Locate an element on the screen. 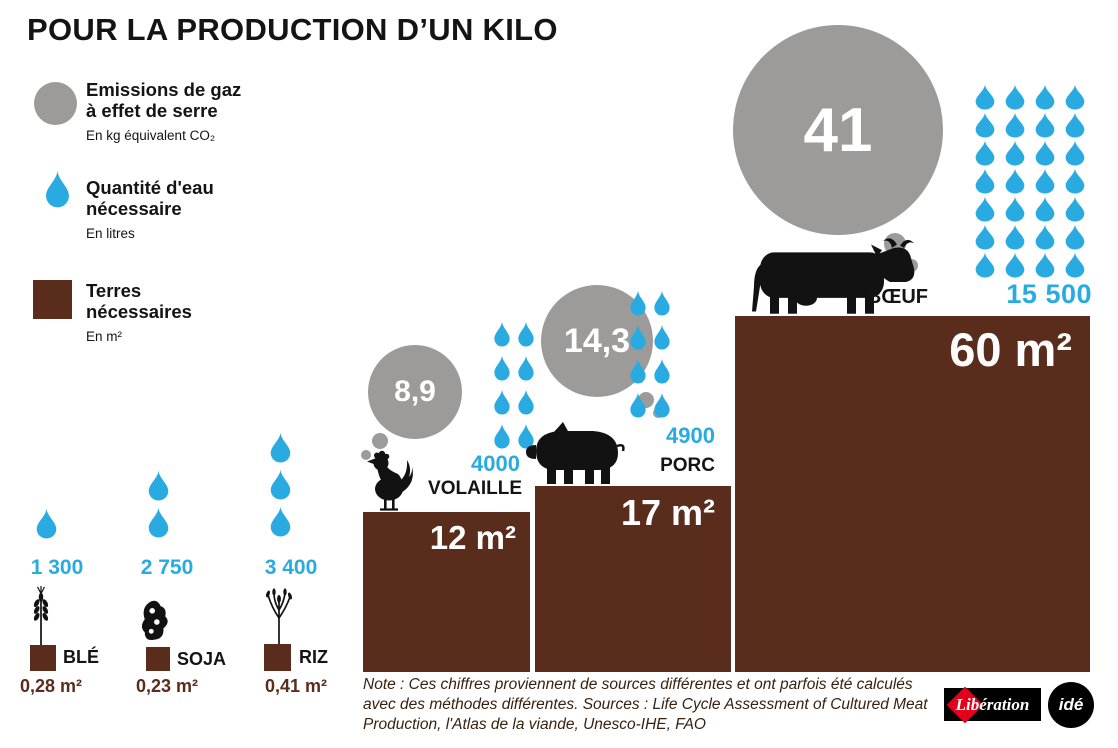  legend-land: Terres nécessaires En m² is located at coordinates (139, 312).